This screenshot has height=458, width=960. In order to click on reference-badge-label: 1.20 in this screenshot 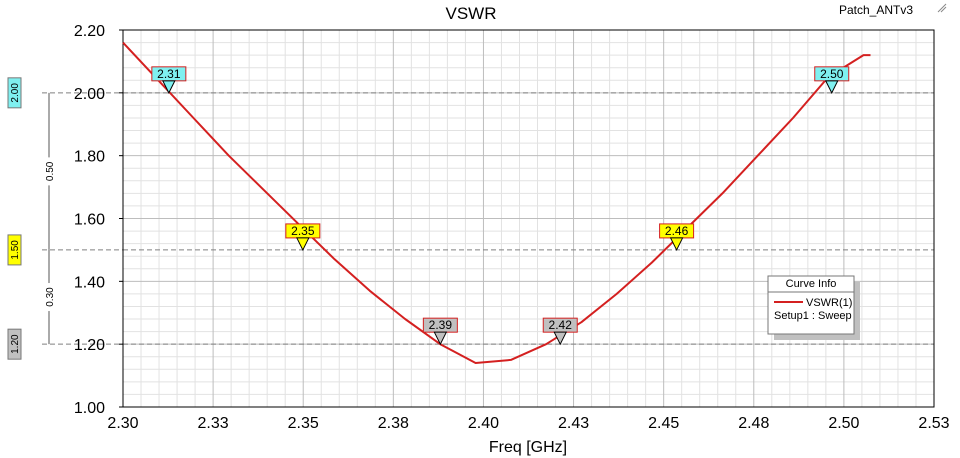, I will do `click(15, 344)`.